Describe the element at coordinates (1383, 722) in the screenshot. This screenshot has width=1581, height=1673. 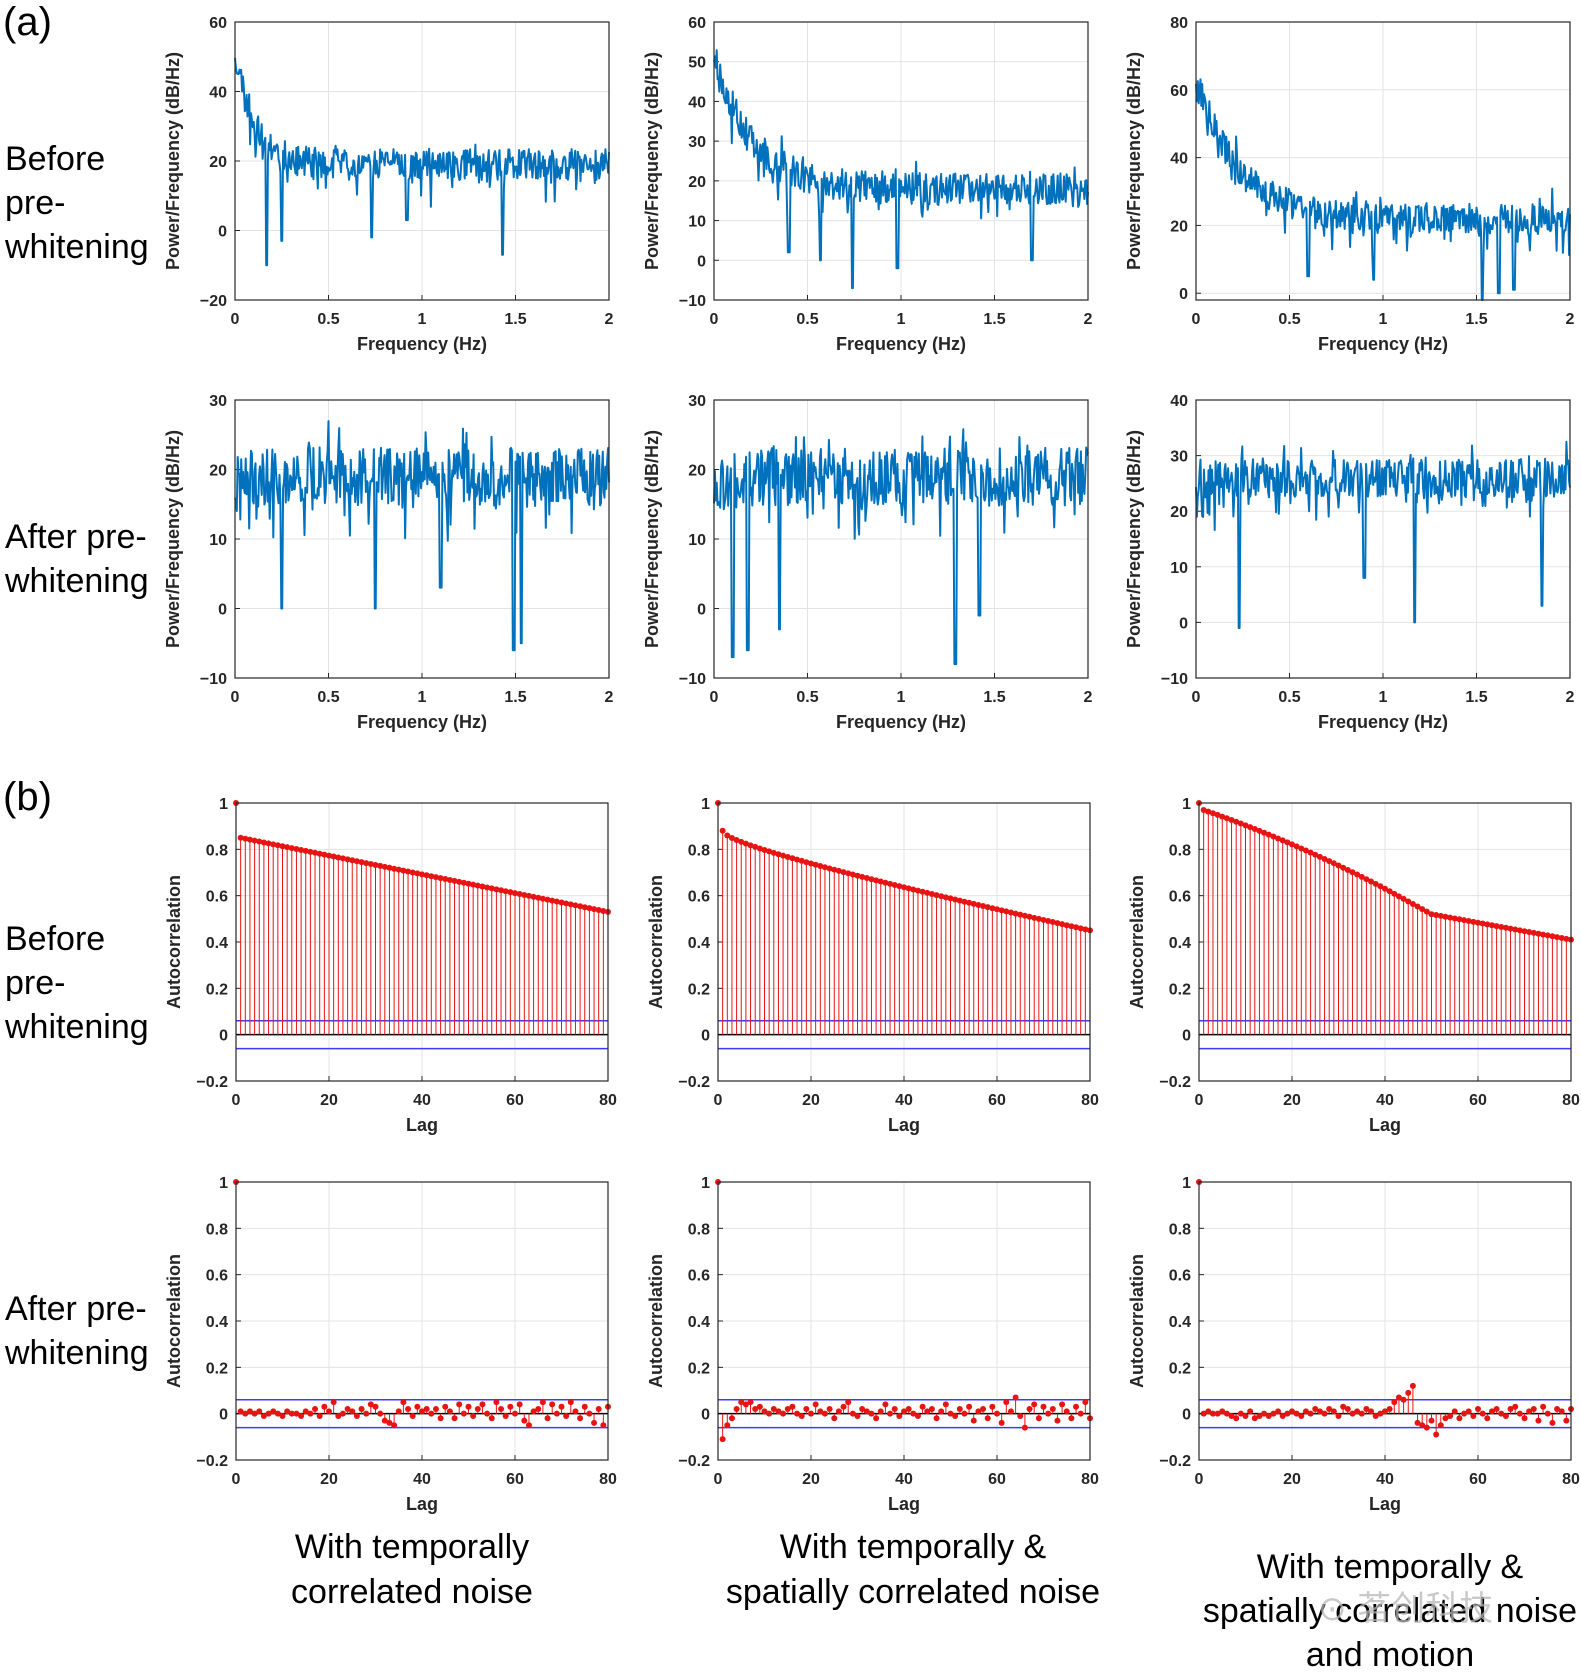
I see `x-axis-label: Frequency (Hz)` at that location.